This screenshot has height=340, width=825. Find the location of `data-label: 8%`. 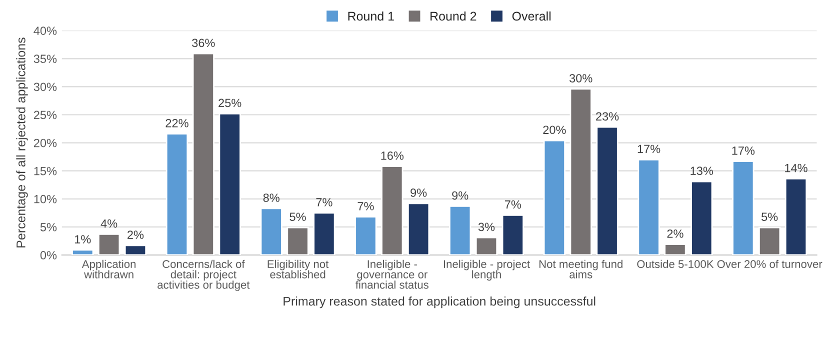

data-label: 8% is located at coordinates (271, 198).